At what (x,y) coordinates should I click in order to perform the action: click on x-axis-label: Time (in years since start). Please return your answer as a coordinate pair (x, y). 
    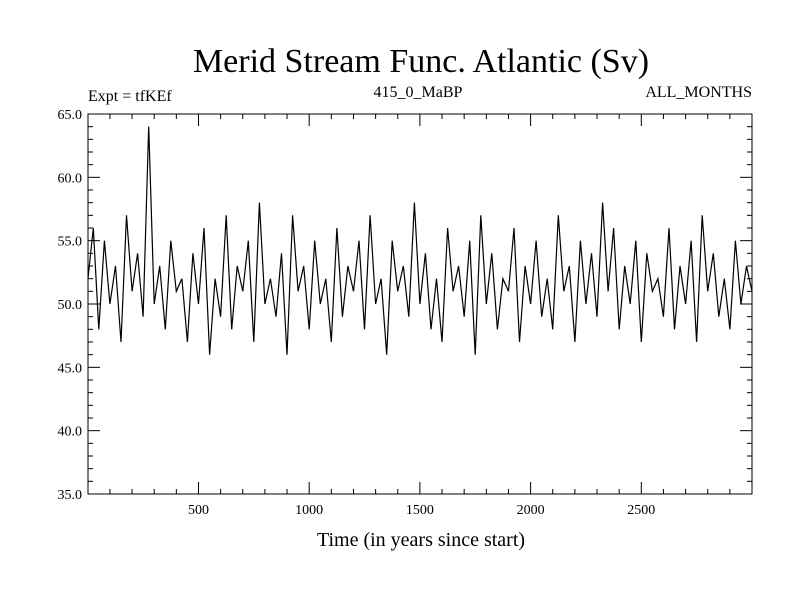
    Looking at the image, I should click on (421, 540).